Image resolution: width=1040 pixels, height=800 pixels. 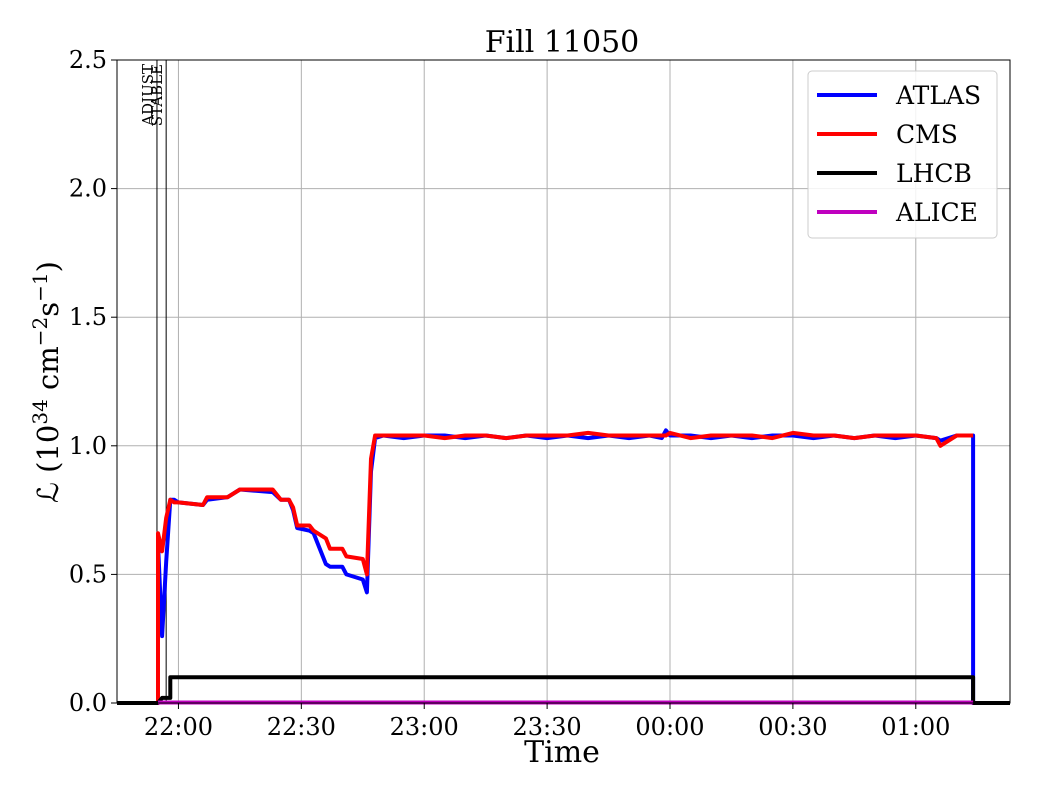 I want to click on legend-box, so click(x=902, y=154).